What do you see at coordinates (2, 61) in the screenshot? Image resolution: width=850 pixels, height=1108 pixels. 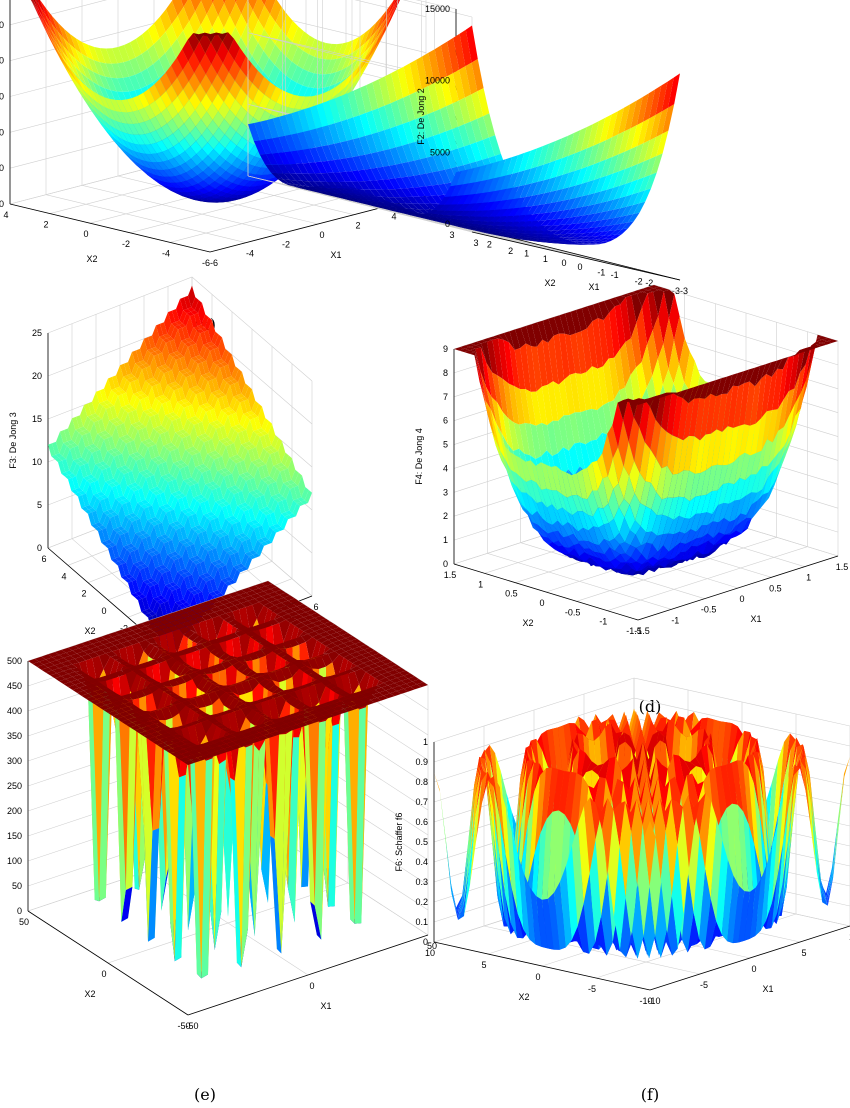 I see `z-tick-label: 40` at bounding box center [2, 61].